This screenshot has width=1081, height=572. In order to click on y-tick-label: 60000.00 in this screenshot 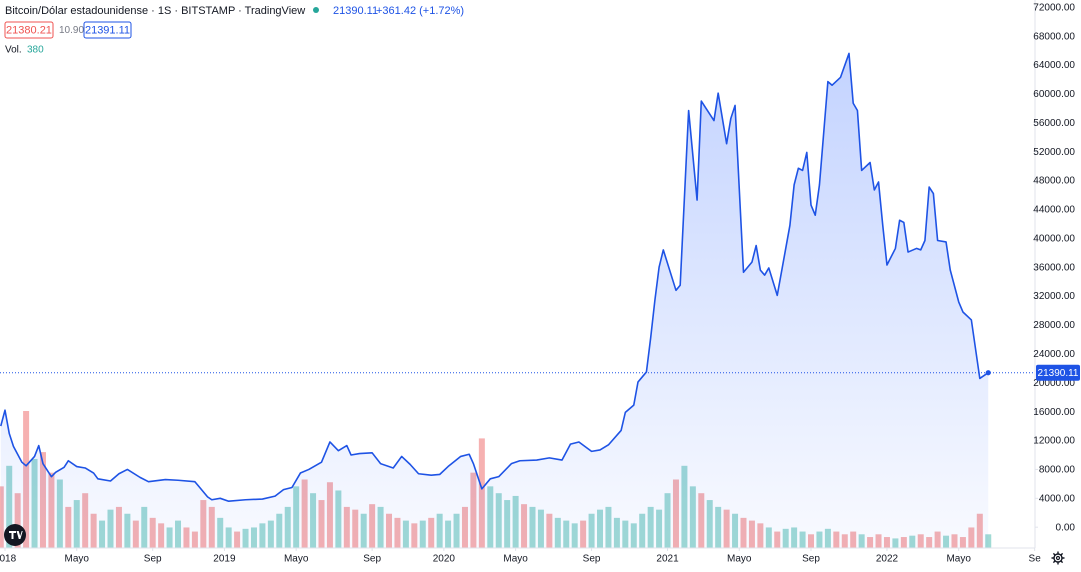, I will do `click(1054, 94)`.